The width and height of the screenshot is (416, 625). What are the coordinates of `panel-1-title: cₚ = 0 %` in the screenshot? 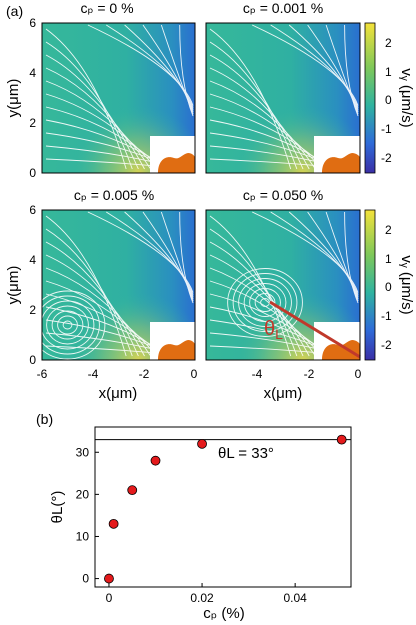 It's located at (106, 8).